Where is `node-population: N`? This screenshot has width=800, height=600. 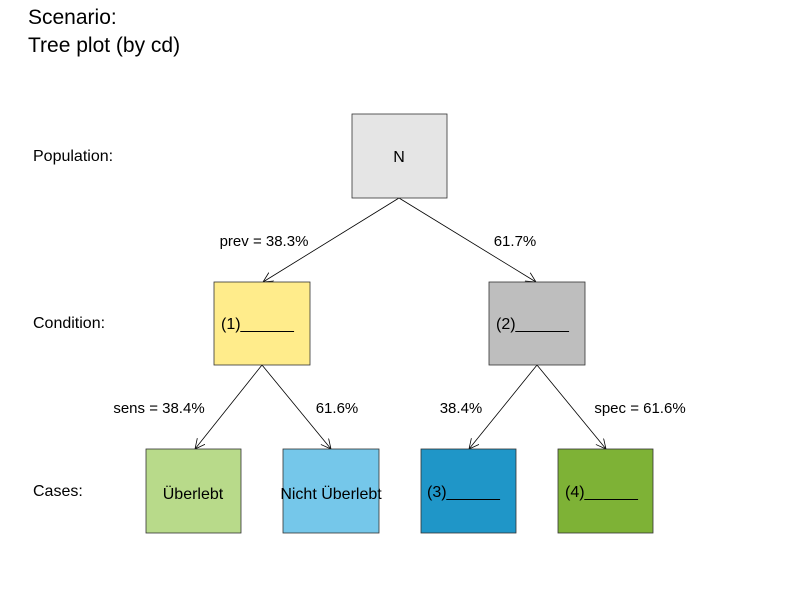 node-population: N is located at coordinates (399, 156).